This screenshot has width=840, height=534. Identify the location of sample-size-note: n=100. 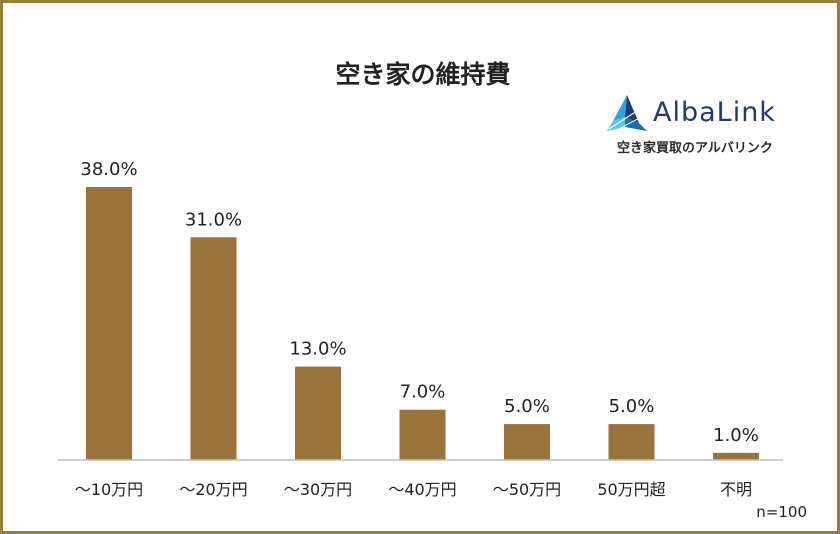
(781, 512).